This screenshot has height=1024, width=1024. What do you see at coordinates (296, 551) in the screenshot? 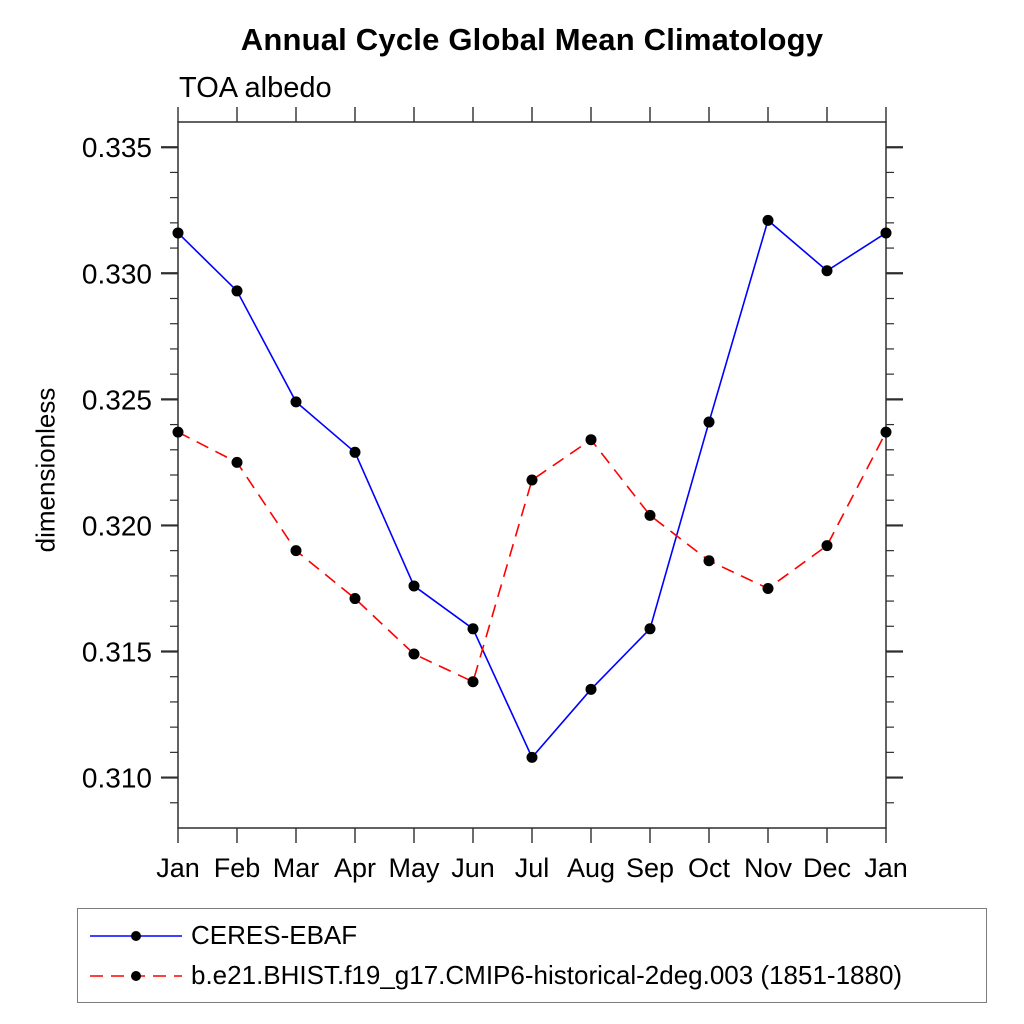
I see `data-point-1-Mar` at bounding box center [296, 551].